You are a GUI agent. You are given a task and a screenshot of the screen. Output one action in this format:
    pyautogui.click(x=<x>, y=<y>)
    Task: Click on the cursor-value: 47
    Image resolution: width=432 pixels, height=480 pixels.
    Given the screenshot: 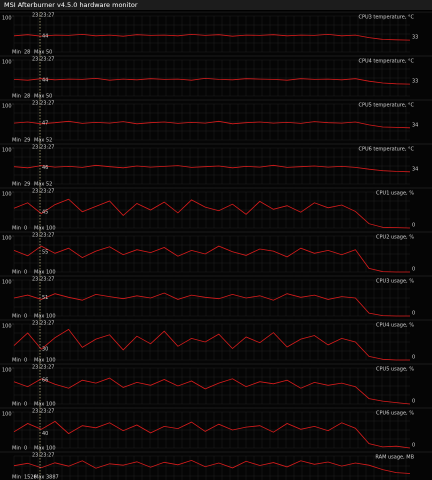 What is the action you would take?
    pyautogui.click(x=45, y=124)
    